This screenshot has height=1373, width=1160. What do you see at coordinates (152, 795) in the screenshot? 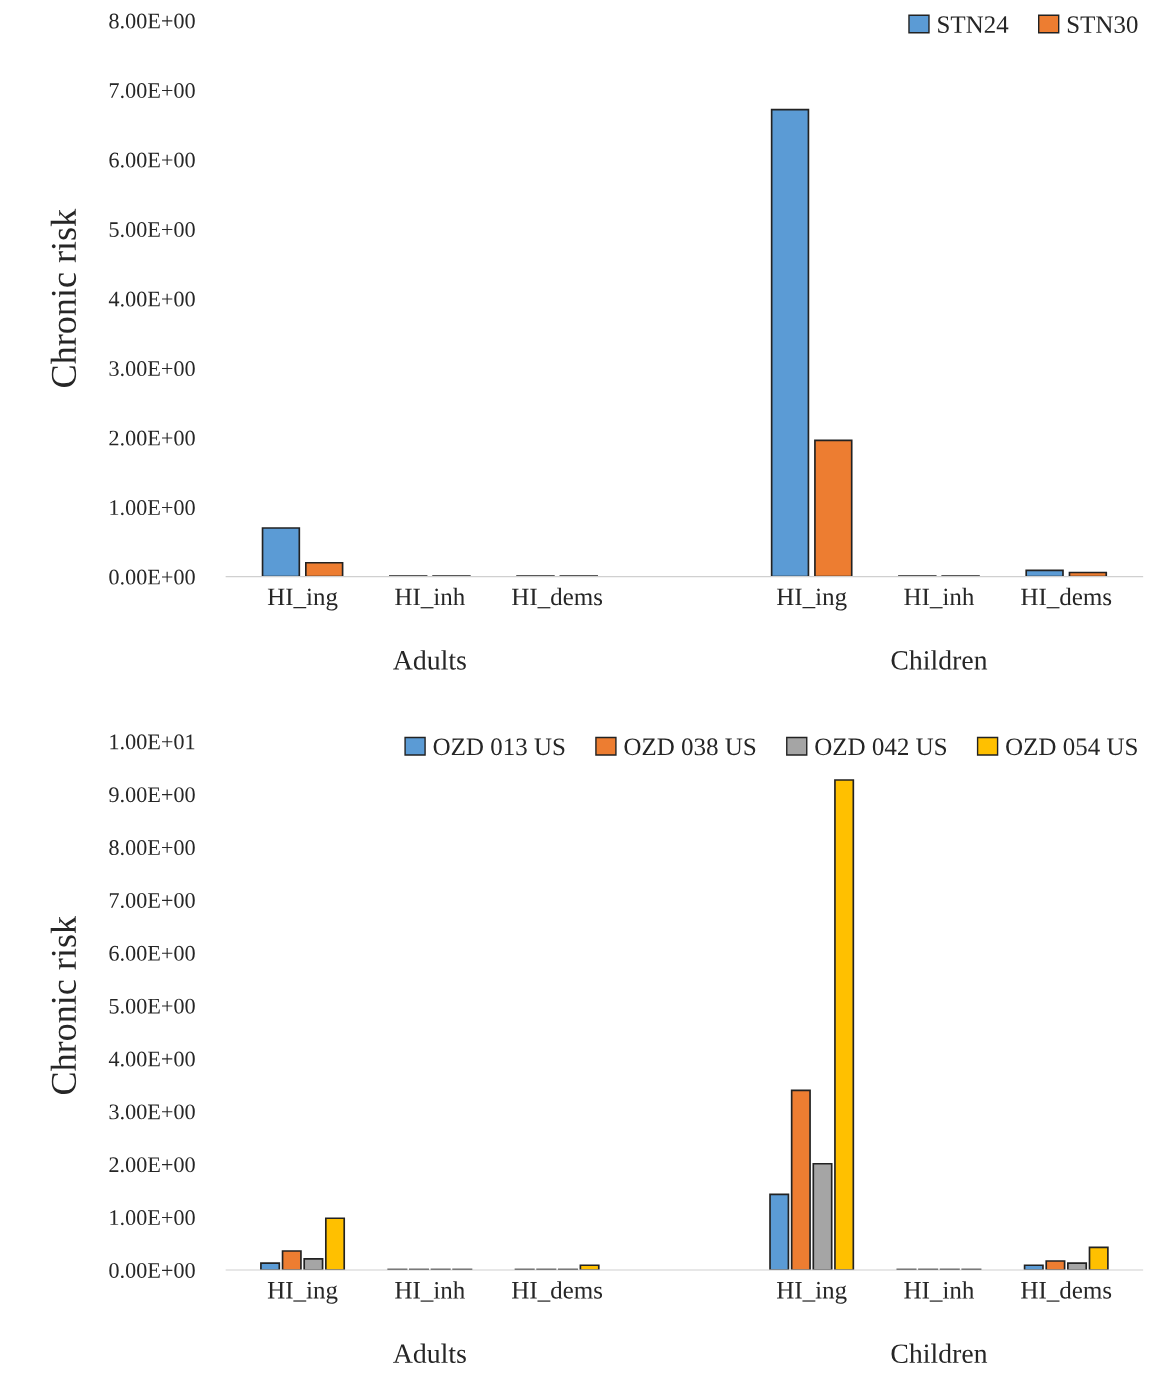
I see `y-tick-label: 9.00E+00` at bounding box center [152, 795].